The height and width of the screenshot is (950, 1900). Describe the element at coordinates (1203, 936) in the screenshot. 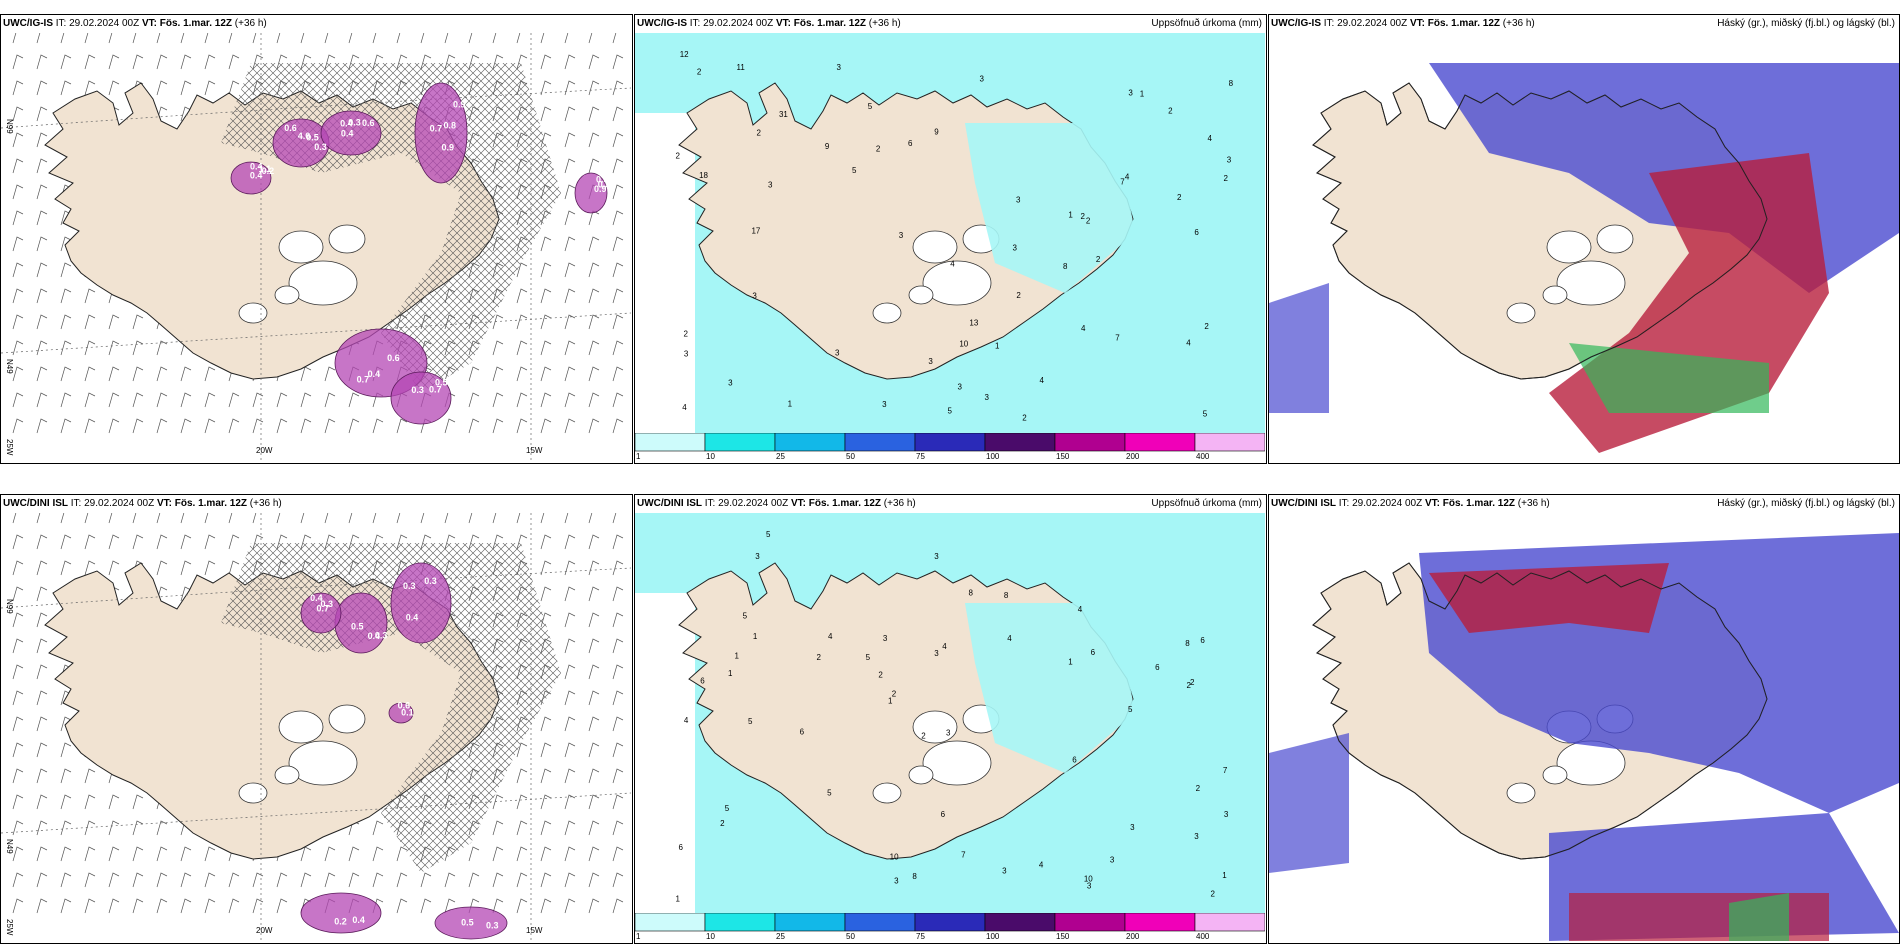

I see `colorbar-tick-label: 400` at that location.